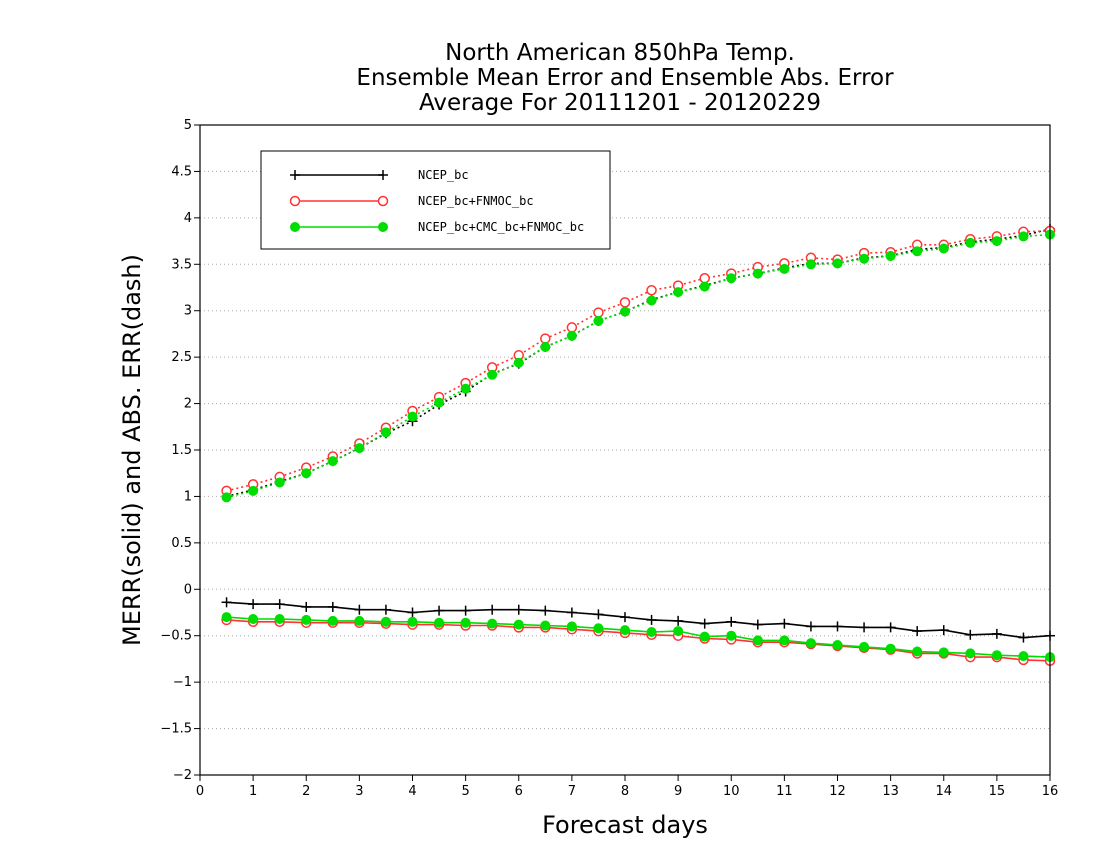  Describe the element at coordinates (181, 357) in the screenshot. I see `y-tick-label: 2.5` at that location.